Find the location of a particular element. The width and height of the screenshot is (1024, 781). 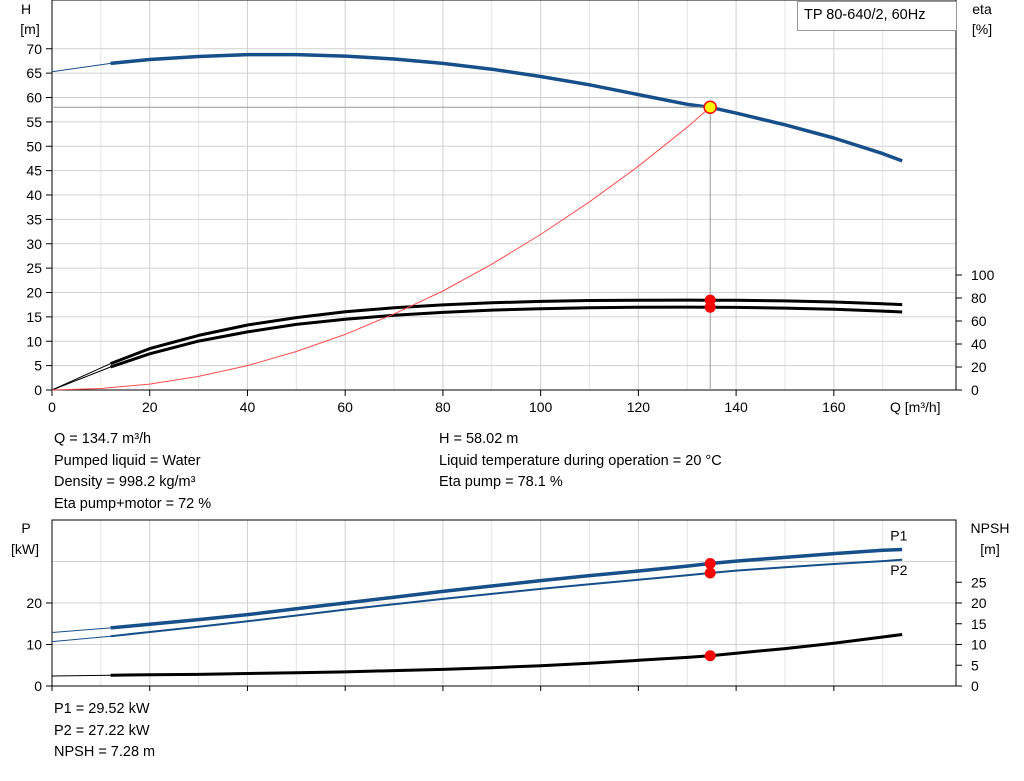

y-tick-label-left: 65 is located at coordinates (34, 73).